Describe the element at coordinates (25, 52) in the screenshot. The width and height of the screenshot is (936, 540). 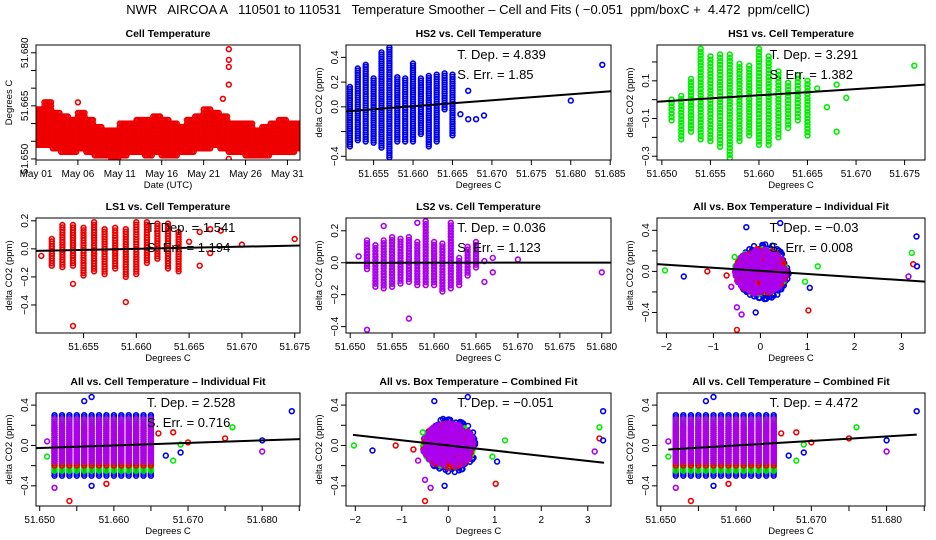
I see `y-tick-label: 51.680` at that location.